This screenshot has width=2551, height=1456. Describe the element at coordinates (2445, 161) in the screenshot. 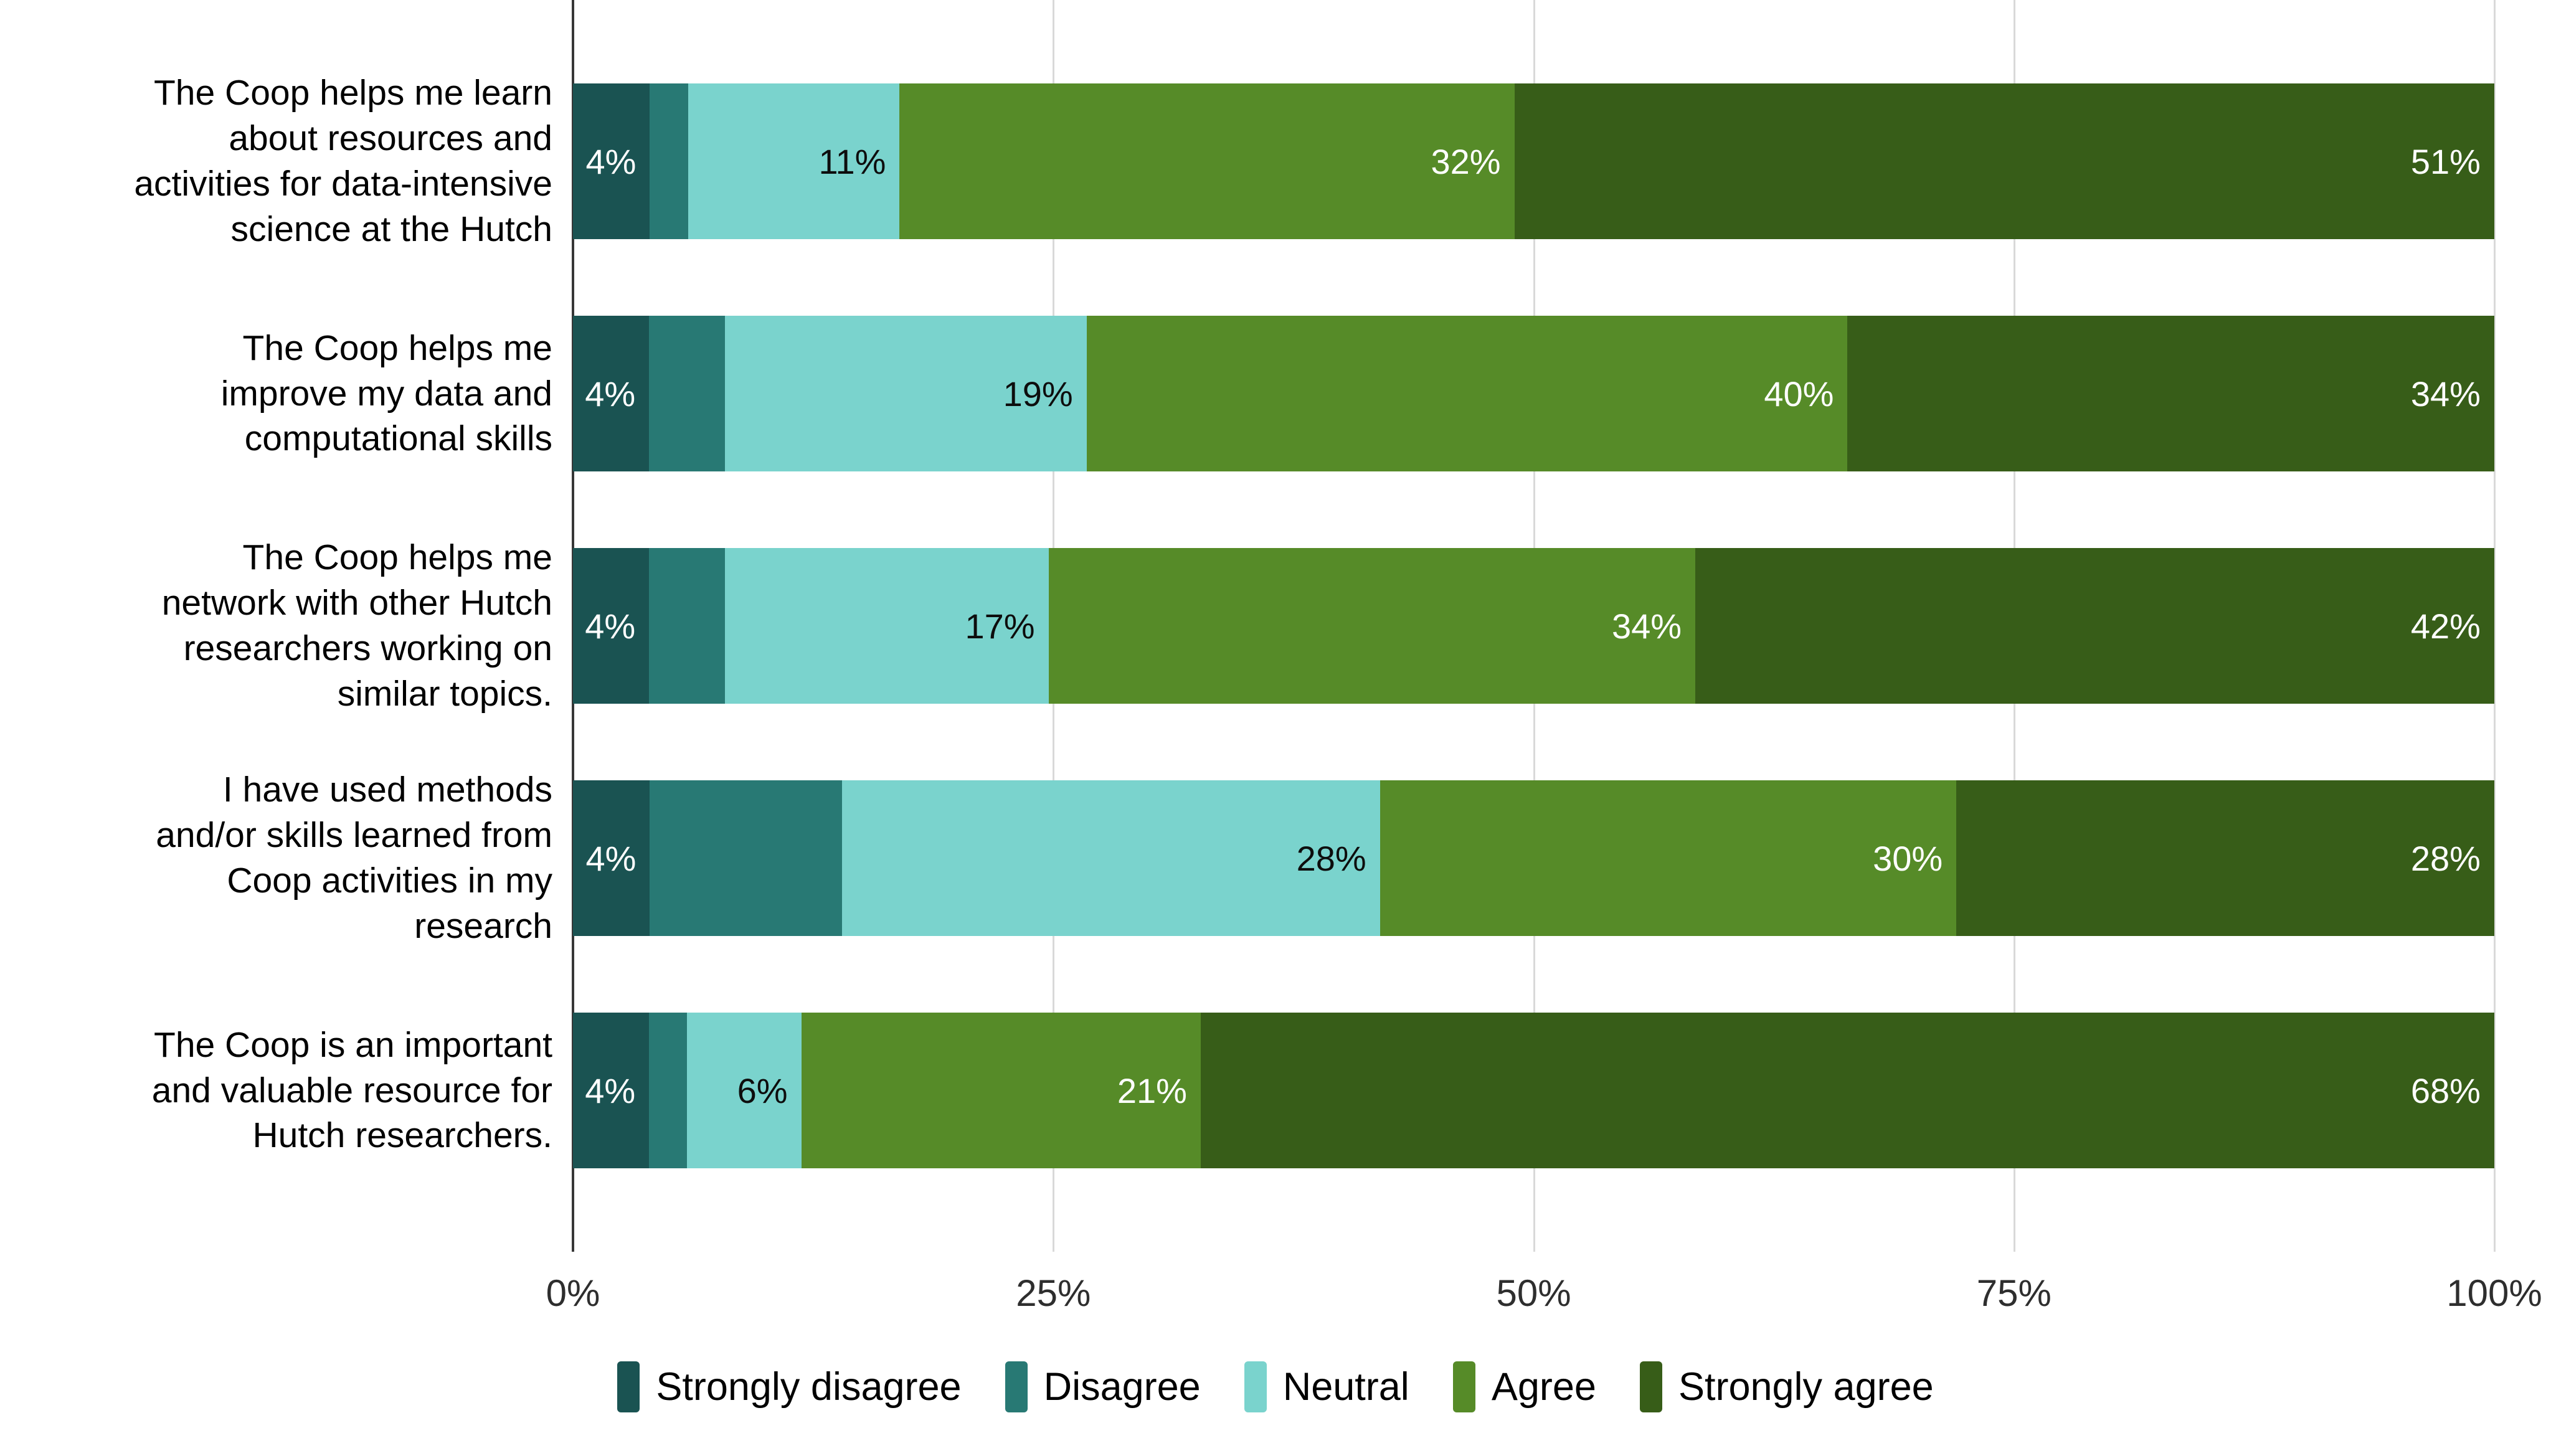

I see `data-label: 51%` at that location.